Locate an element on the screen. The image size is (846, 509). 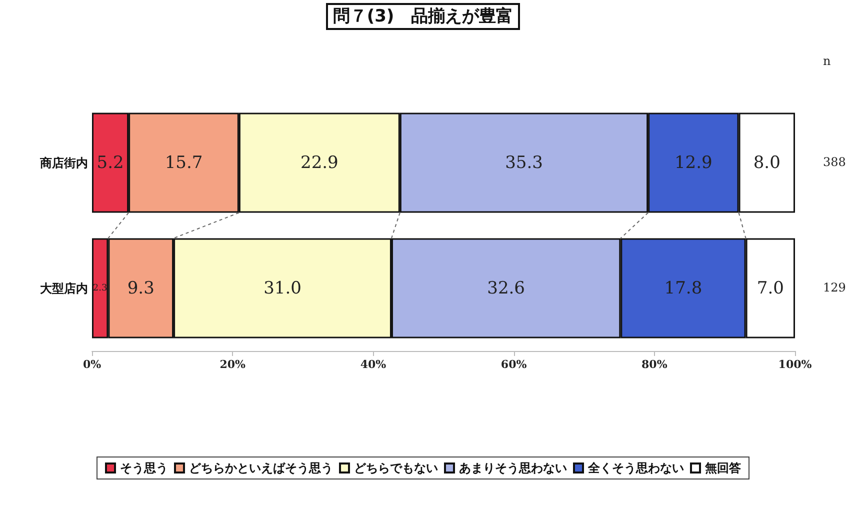
data-label: 32.6 is located at coordinates (506, 288).